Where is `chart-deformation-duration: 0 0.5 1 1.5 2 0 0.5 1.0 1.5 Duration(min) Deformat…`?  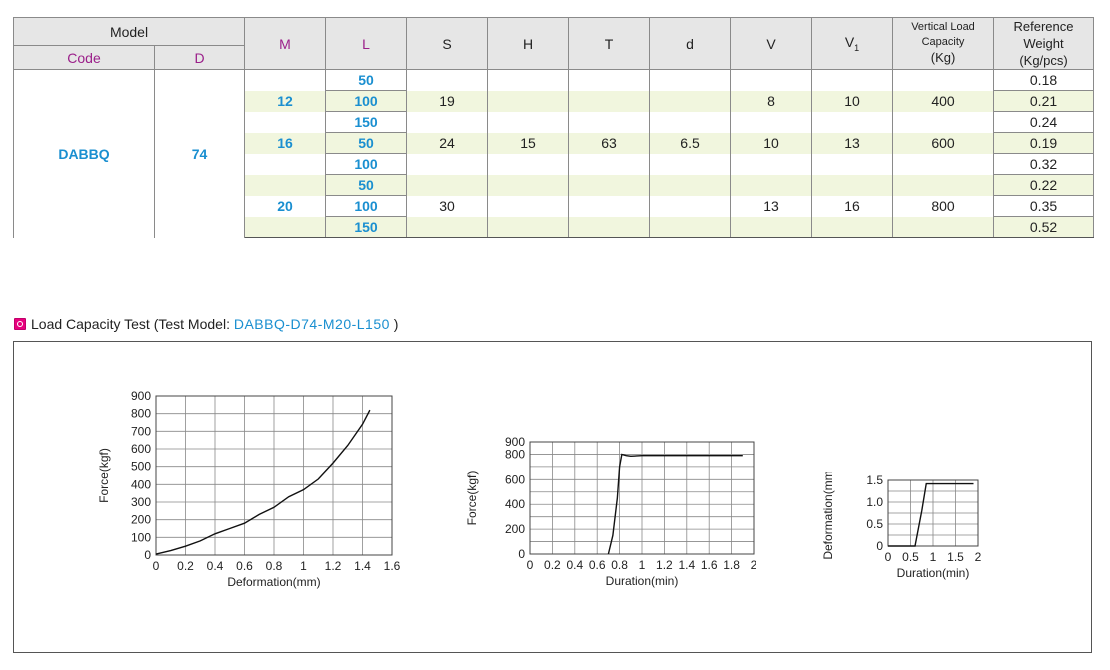
chart-deformation-duration: 0 0.5 1 1.5 2 0 0.5 1.0 1.5 Duration(min) Deformat… is located at coordinates (902, 526).